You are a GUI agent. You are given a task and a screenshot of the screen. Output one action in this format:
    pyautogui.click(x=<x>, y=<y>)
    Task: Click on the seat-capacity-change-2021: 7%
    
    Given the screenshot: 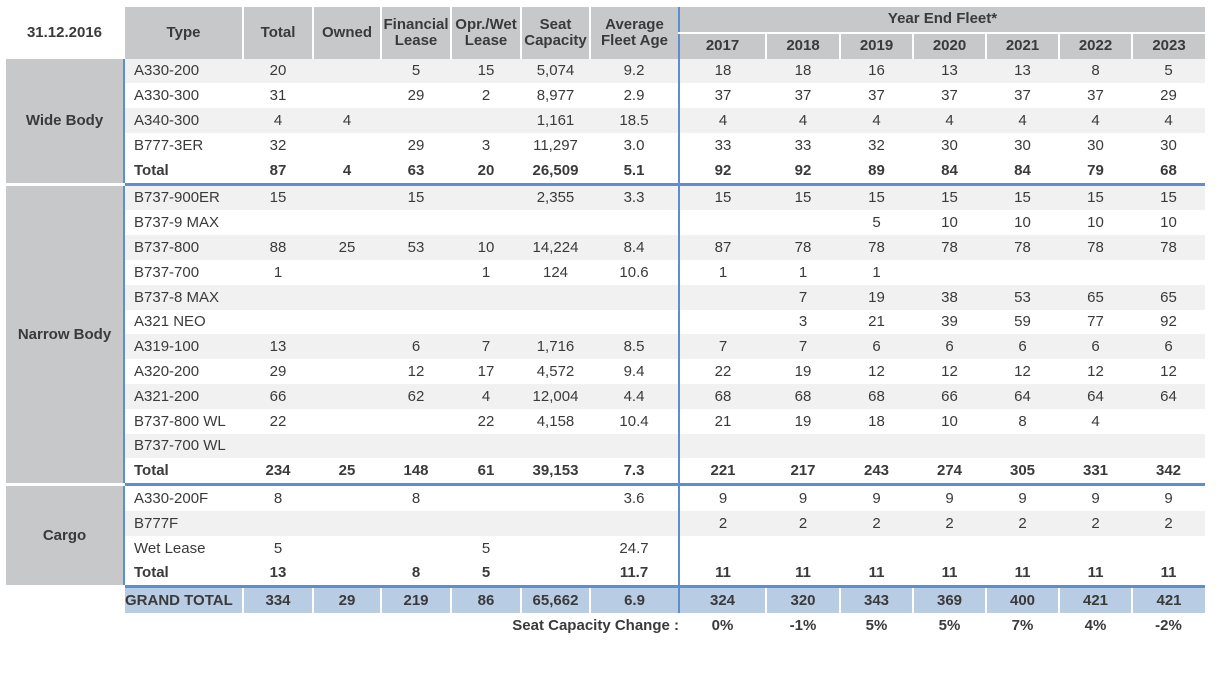 What is the action you would take?
    pyautogui.click(x=1022, y=625)
    